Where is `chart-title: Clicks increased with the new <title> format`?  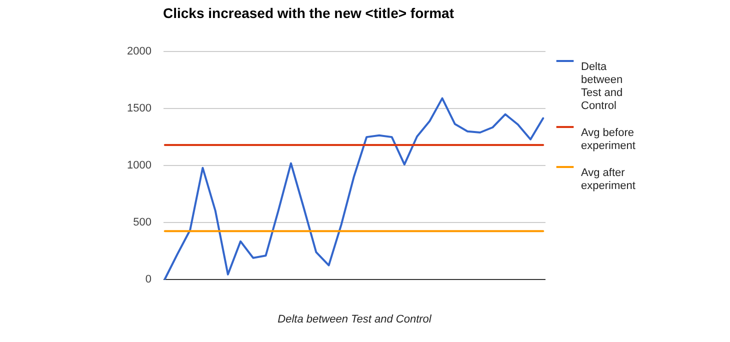
chart-title: Clicks increased with the new <title> format is located at coordinates (308, 13).